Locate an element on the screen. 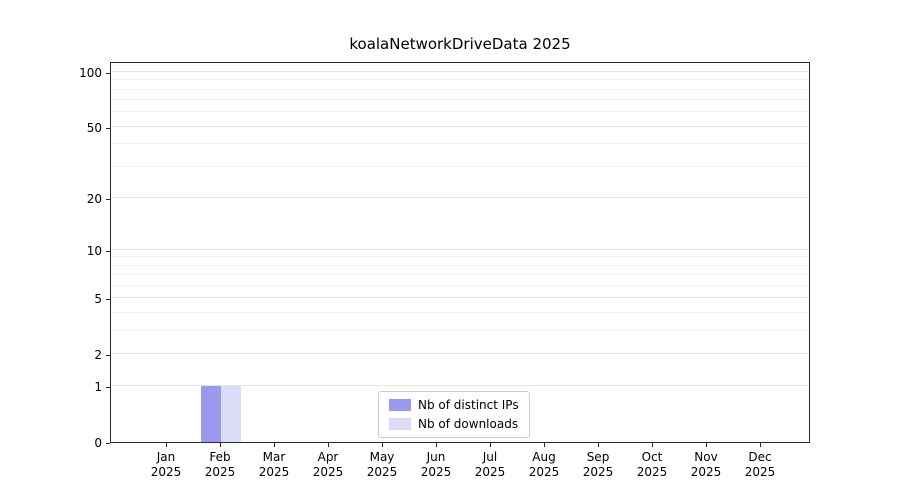  y-tick-label: 20 is located at coordinates (94, 198).